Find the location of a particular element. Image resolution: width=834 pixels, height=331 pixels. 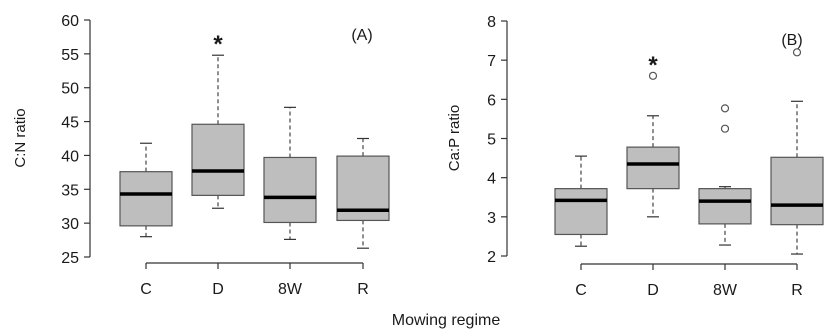

panel-label: (A) is located at coordinates (361, 35).